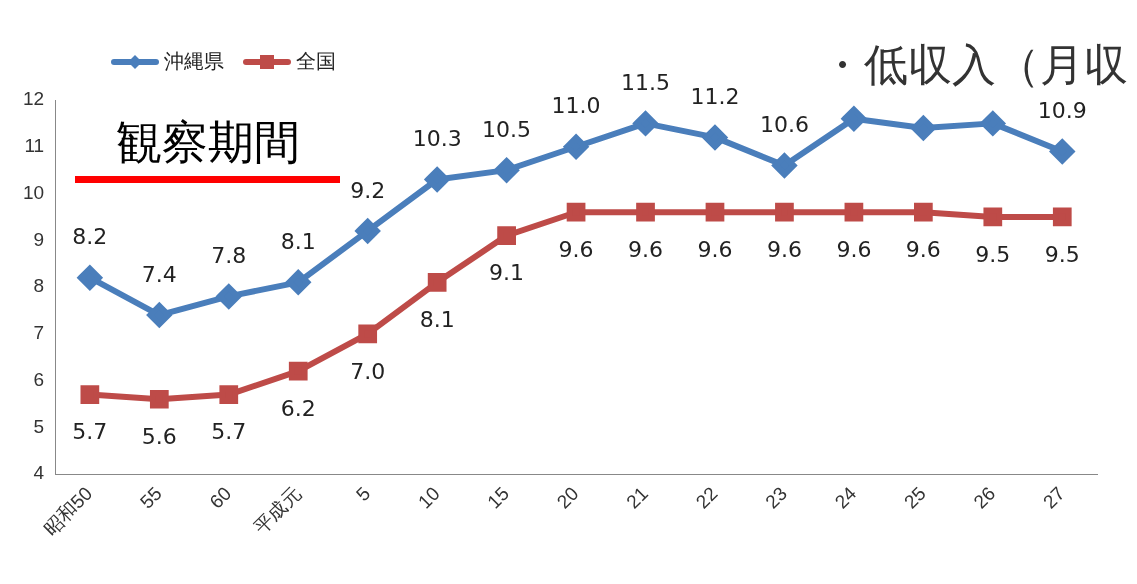 This screenshot has width=1137, height=584. I want to click on data-label: 11.5, so click(646, 83).